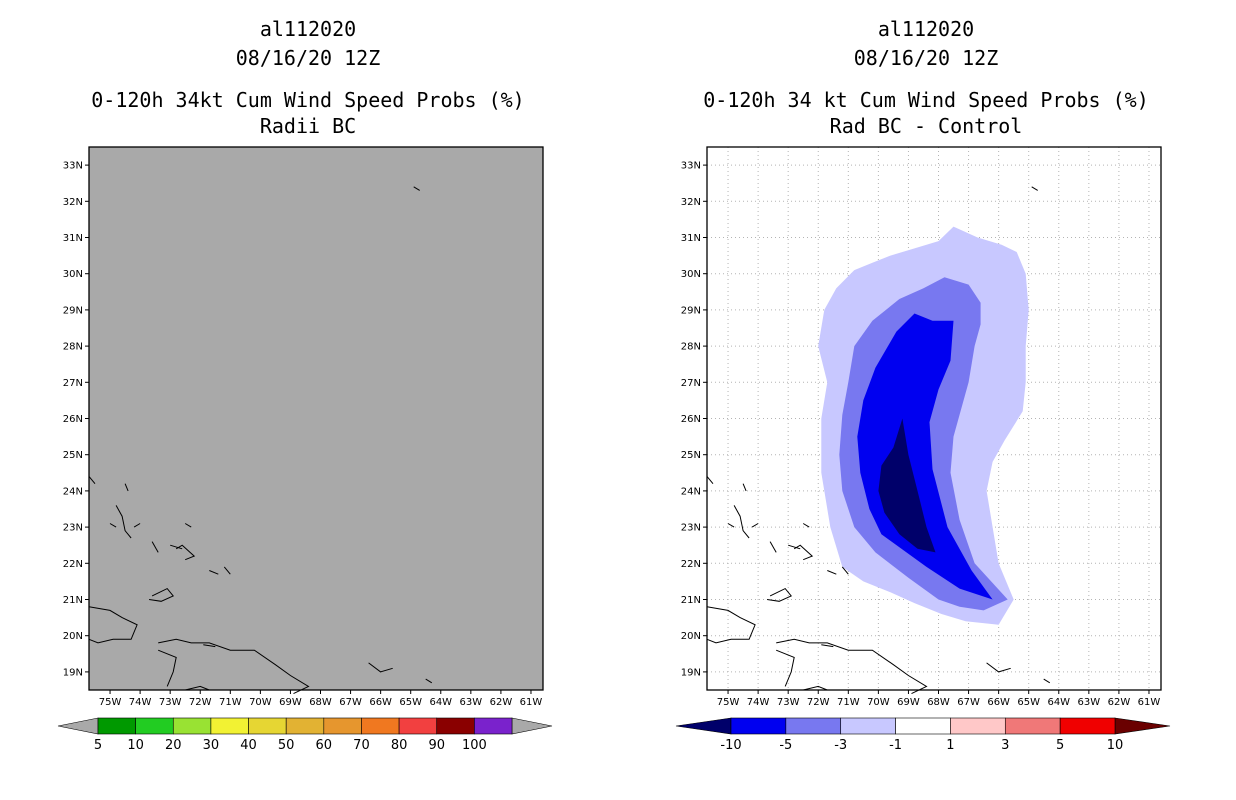 The image size is (1236, 800). What do you see at coordinates (785, 745) in the screenshot?
I see `colorbar-label: -5` at bounding box center [785, 745].